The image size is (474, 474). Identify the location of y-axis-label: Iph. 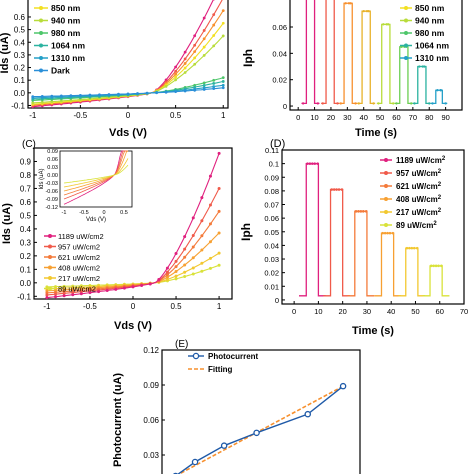
(246, 232).